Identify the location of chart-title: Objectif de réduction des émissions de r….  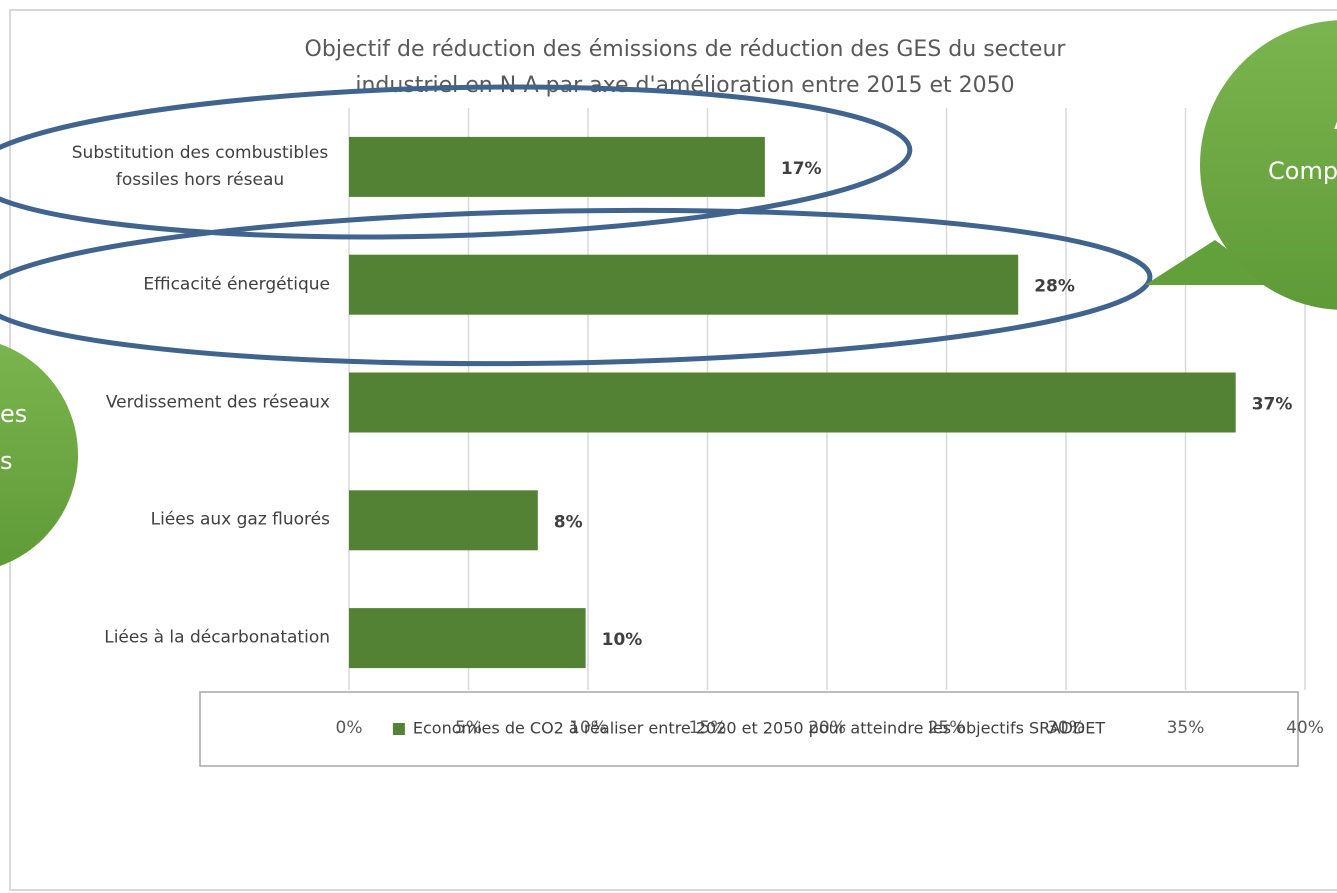
(686, 49).